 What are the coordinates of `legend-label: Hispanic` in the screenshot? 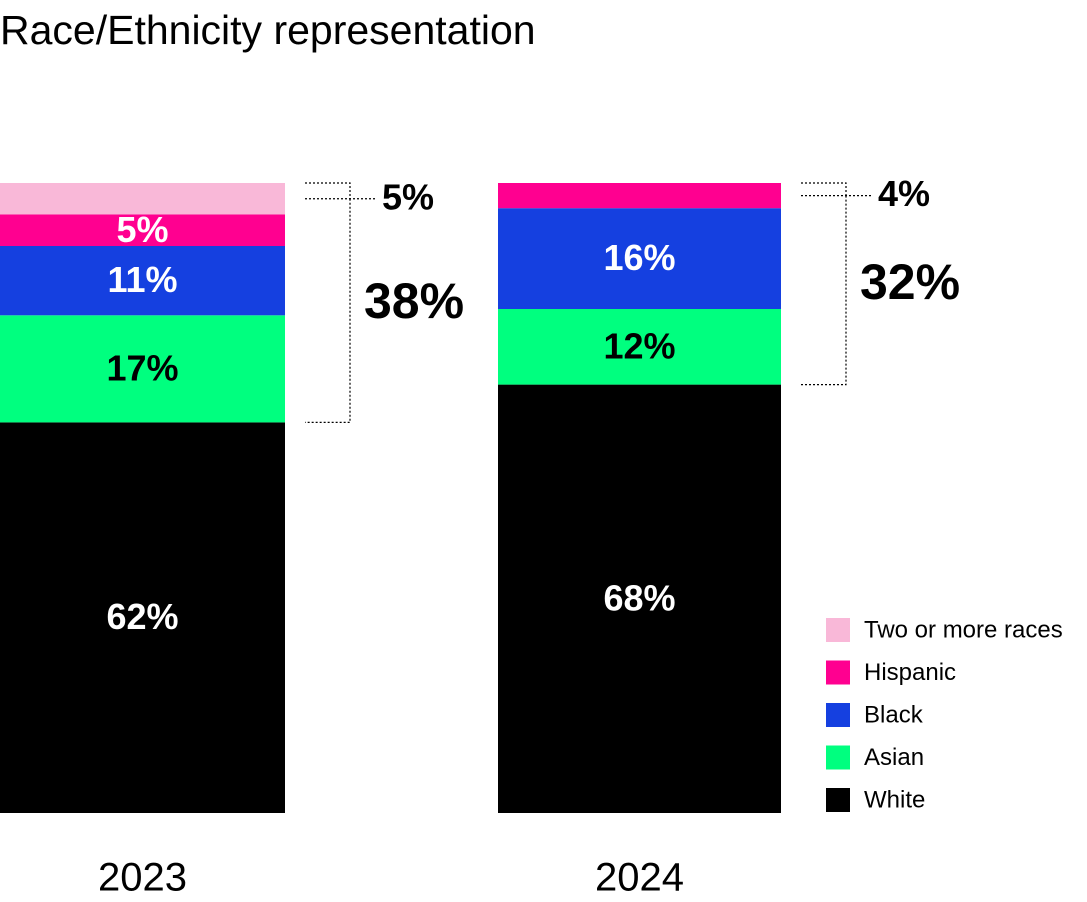 It's located at (910, 672).